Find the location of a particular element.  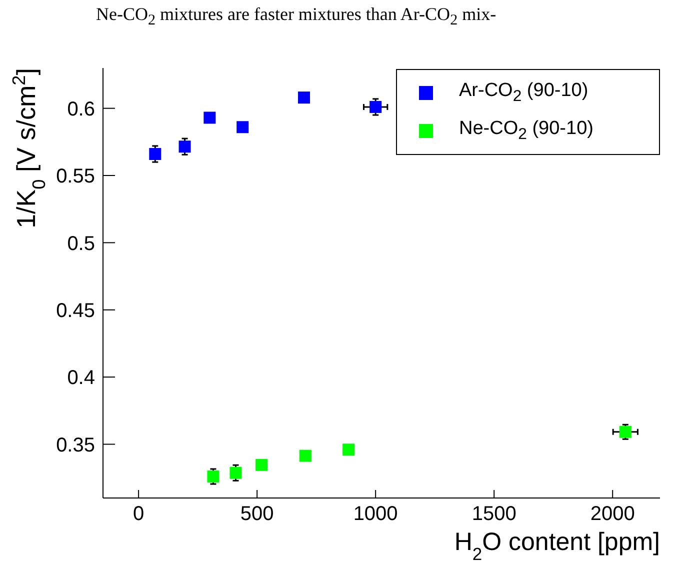

x-axis-title: H$_{2}$O content [ppm] is located at coordinates (557, 546).